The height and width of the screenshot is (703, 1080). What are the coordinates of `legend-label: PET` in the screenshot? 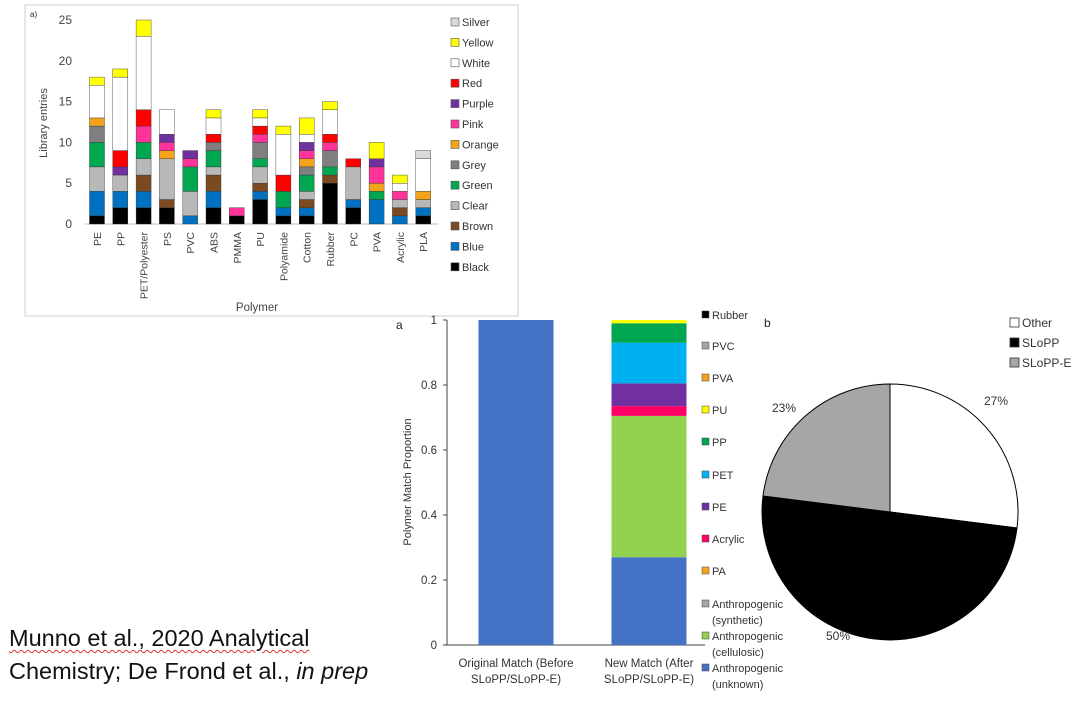 It's located at (723, 476).